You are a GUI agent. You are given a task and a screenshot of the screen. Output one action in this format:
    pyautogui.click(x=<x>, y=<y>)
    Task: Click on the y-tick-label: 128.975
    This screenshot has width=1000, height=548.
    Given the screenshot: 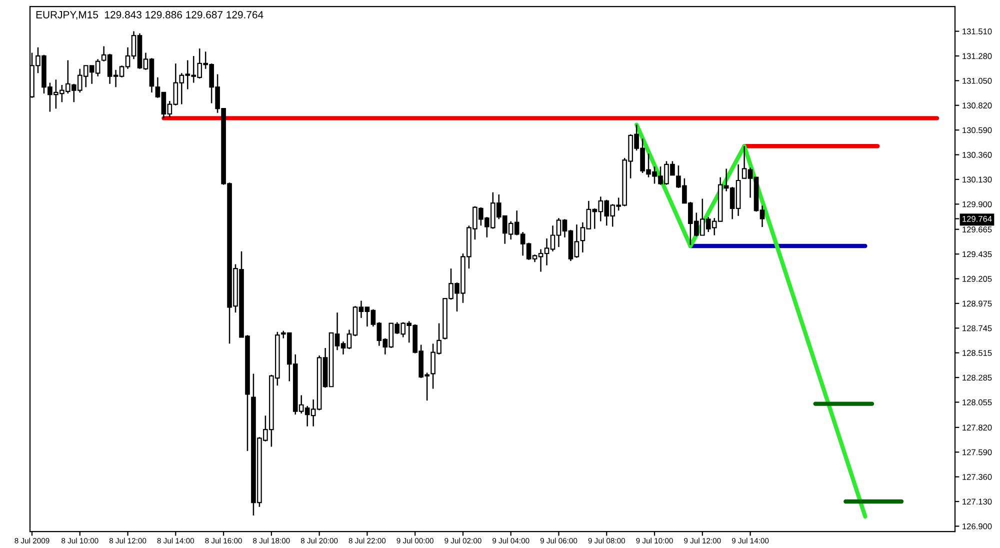 What is the action you would take?
    pyautogui.click(x=977, y=303)
    